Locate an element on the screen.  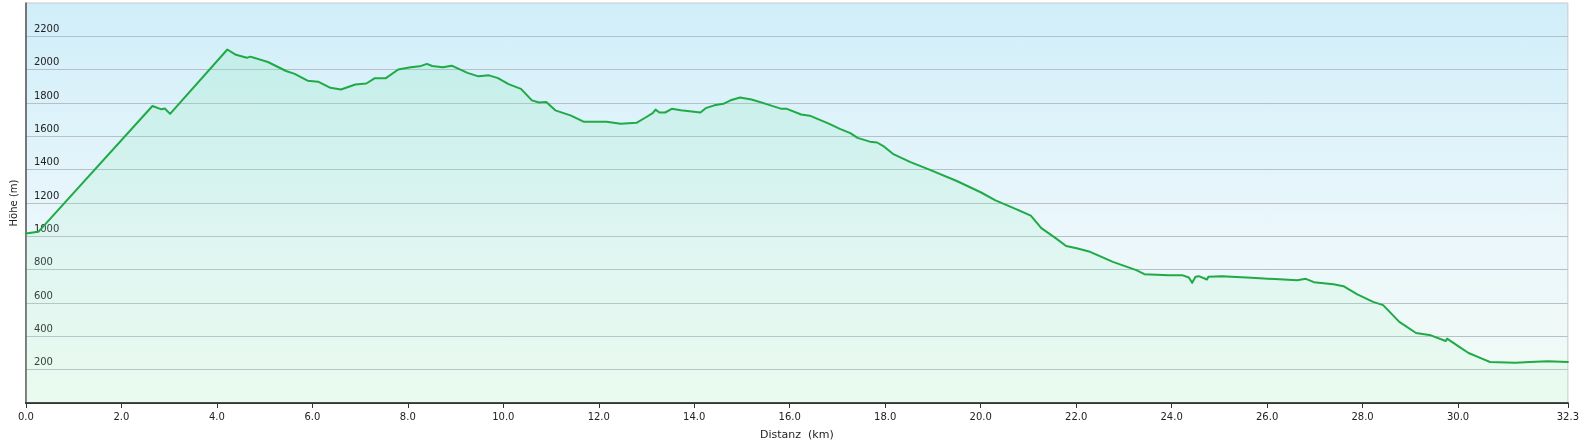
x-tick-label: 4.0 is located at coordinates (216, 416).